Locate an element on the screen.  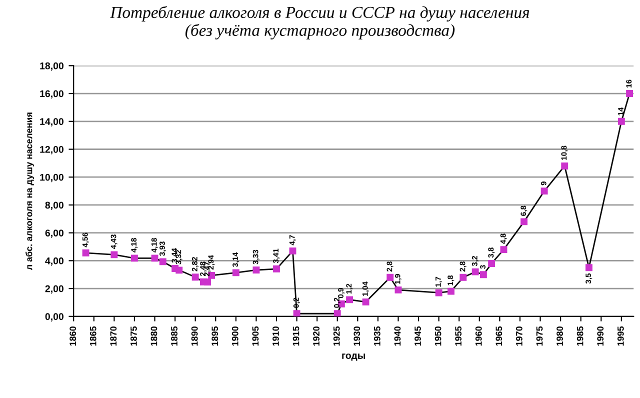
y-tick-label: 14,00 is located at coordinates (52, 122).